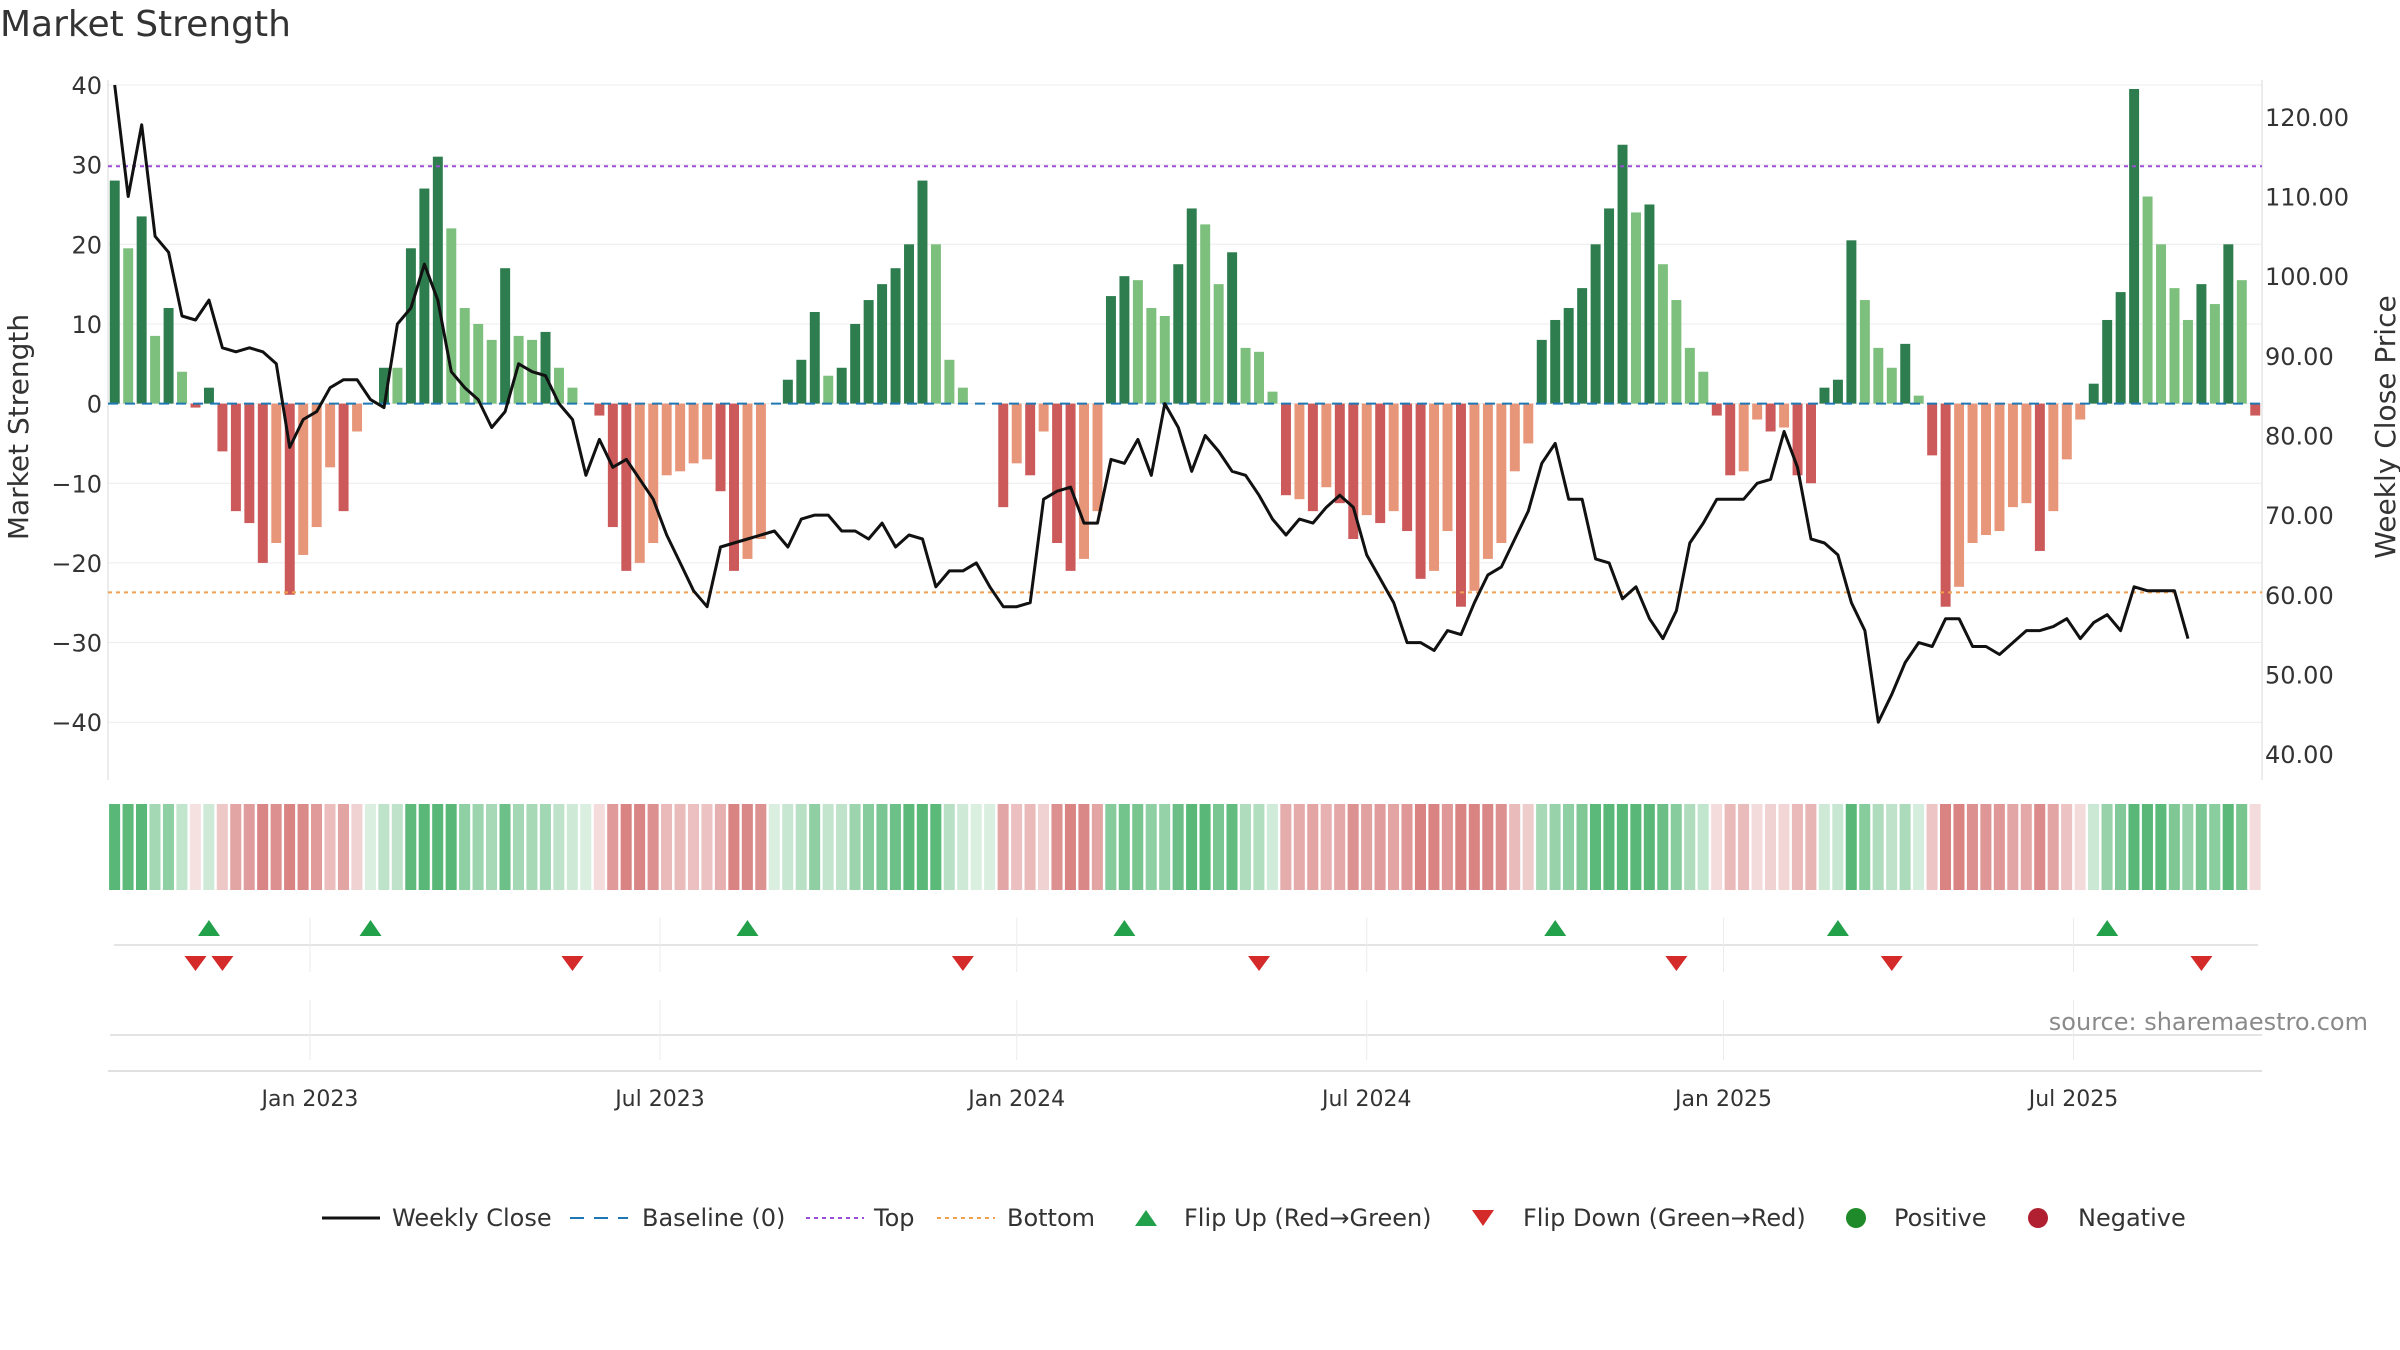 Image resolution: width=2400 pixels, height=1350 pixels. Describe the element at coordinates (2073, 1099) in the screenshot. I see `x-tick-label: Jul 2025` at that location.